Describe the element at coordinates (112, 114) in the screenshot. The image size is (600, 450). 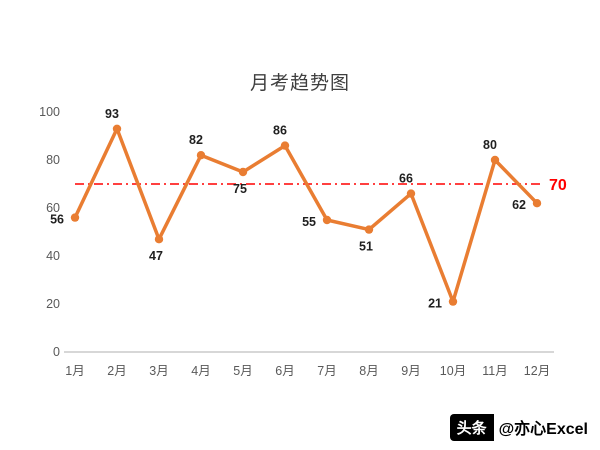
I see `data-label: 93` at that location.